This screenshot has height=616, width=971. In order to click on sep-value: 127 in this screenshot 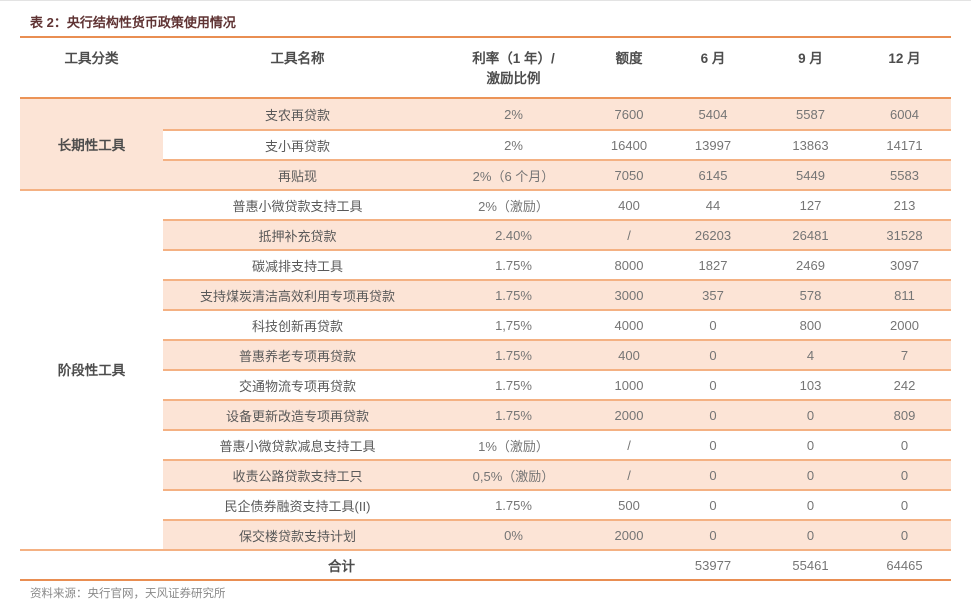, I will do `click(810, 205)`.